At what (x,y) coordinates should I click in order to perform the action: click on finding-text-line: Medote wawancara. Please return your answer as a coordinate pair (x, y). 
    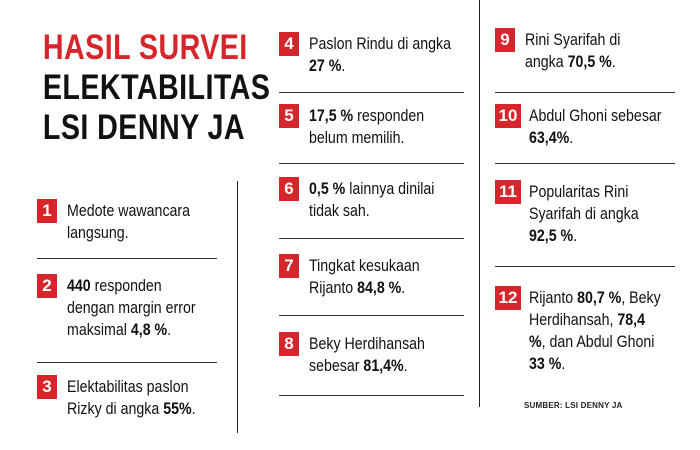
    Looking at the image, I should click on (128, 211).